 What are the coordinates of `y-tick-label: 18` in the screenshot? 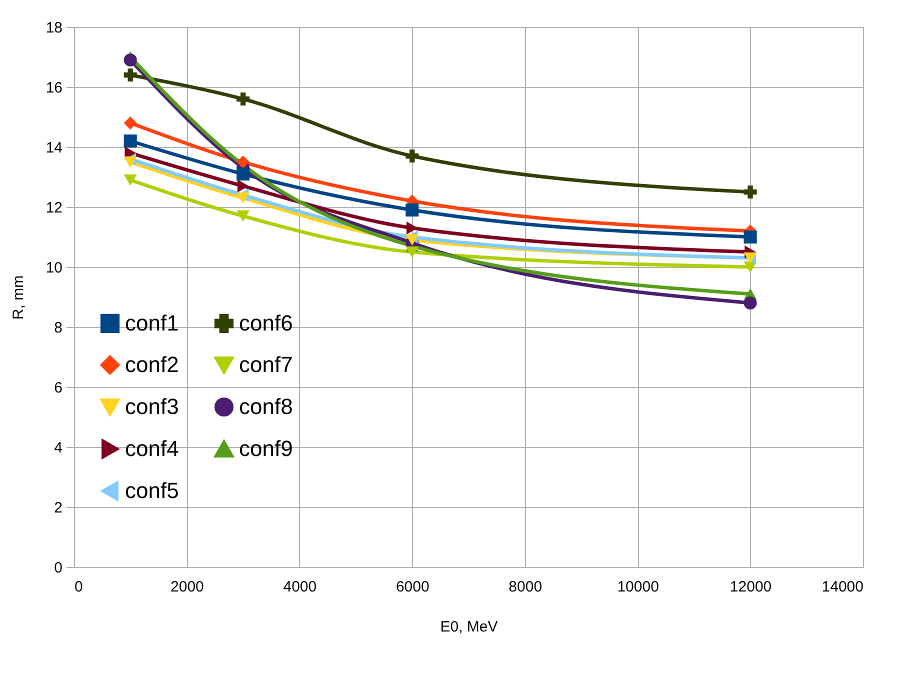 It's located at (54, 28).